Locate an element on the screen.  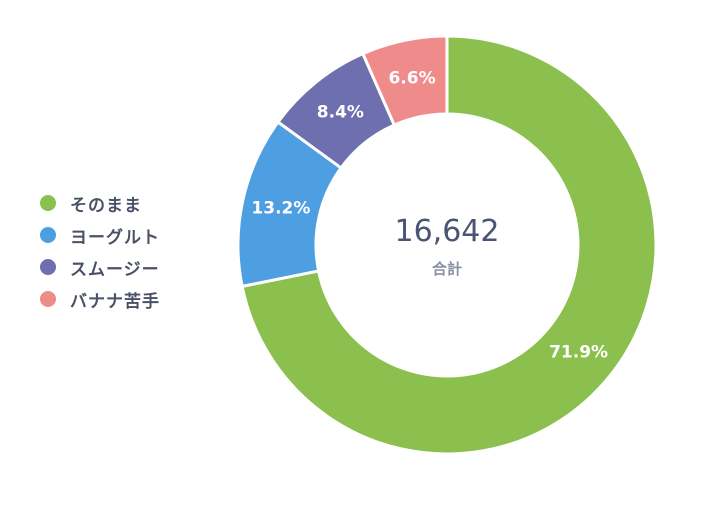
legend-label: バナナ苦手 is located at coordinates (115, 301).